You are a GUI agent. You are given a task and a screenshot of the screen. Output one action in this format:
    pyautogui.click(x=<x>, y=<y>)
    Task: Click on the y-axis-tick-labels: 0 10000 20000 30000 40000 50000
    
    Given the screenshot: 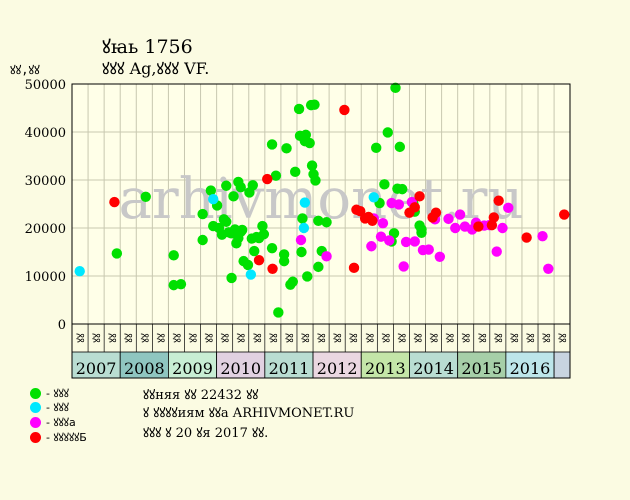 What is the action you would take?
    pyautogui.click(x=45, y=205)
    